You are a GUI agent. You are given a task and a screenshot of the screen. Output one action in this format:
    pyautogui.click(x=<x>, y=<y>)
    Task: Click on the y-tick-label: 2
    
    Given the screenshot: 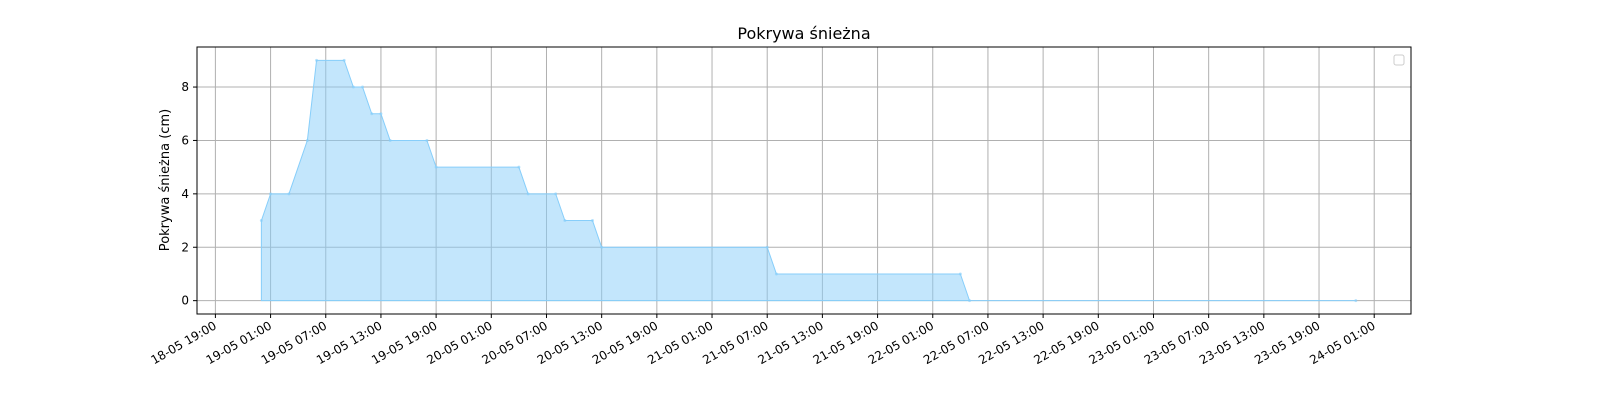 What is the action you would take?
    pyautogui.click(x=185, y=247)
    